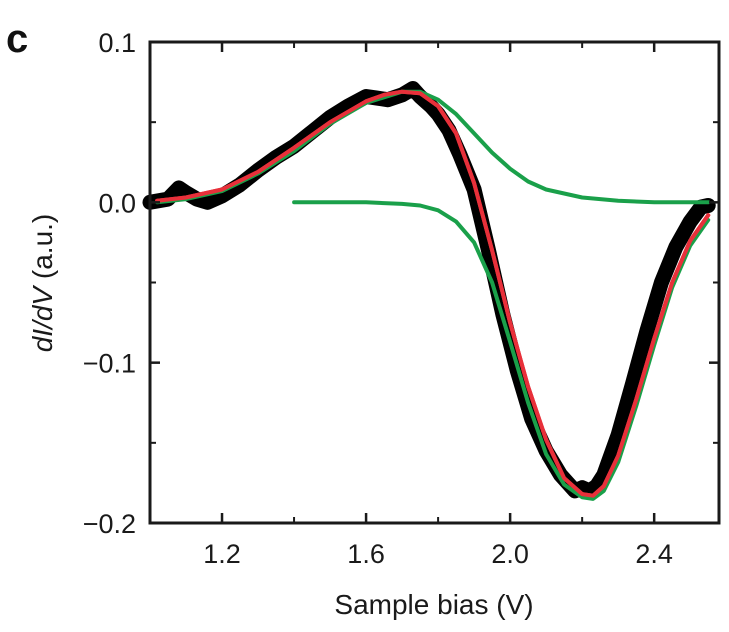  What do you see at coordinates (366, 554) in the screenshot?
I see `x-tick-label: 1.6` at bounding box center [366, 554].